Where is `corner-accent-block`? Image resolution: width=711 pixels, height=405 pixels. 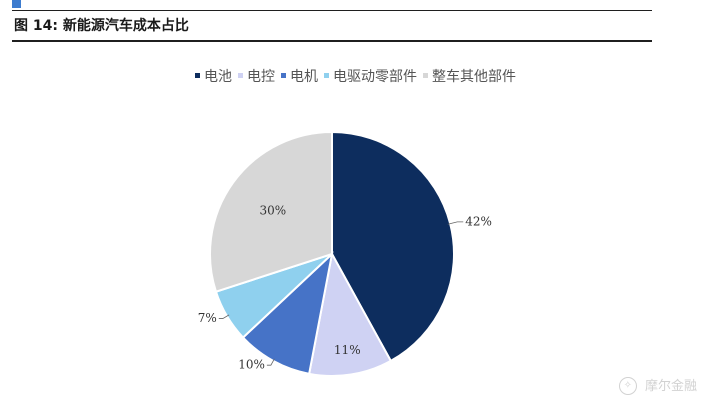
corner-accent-block is located at coordinates (16, 4).